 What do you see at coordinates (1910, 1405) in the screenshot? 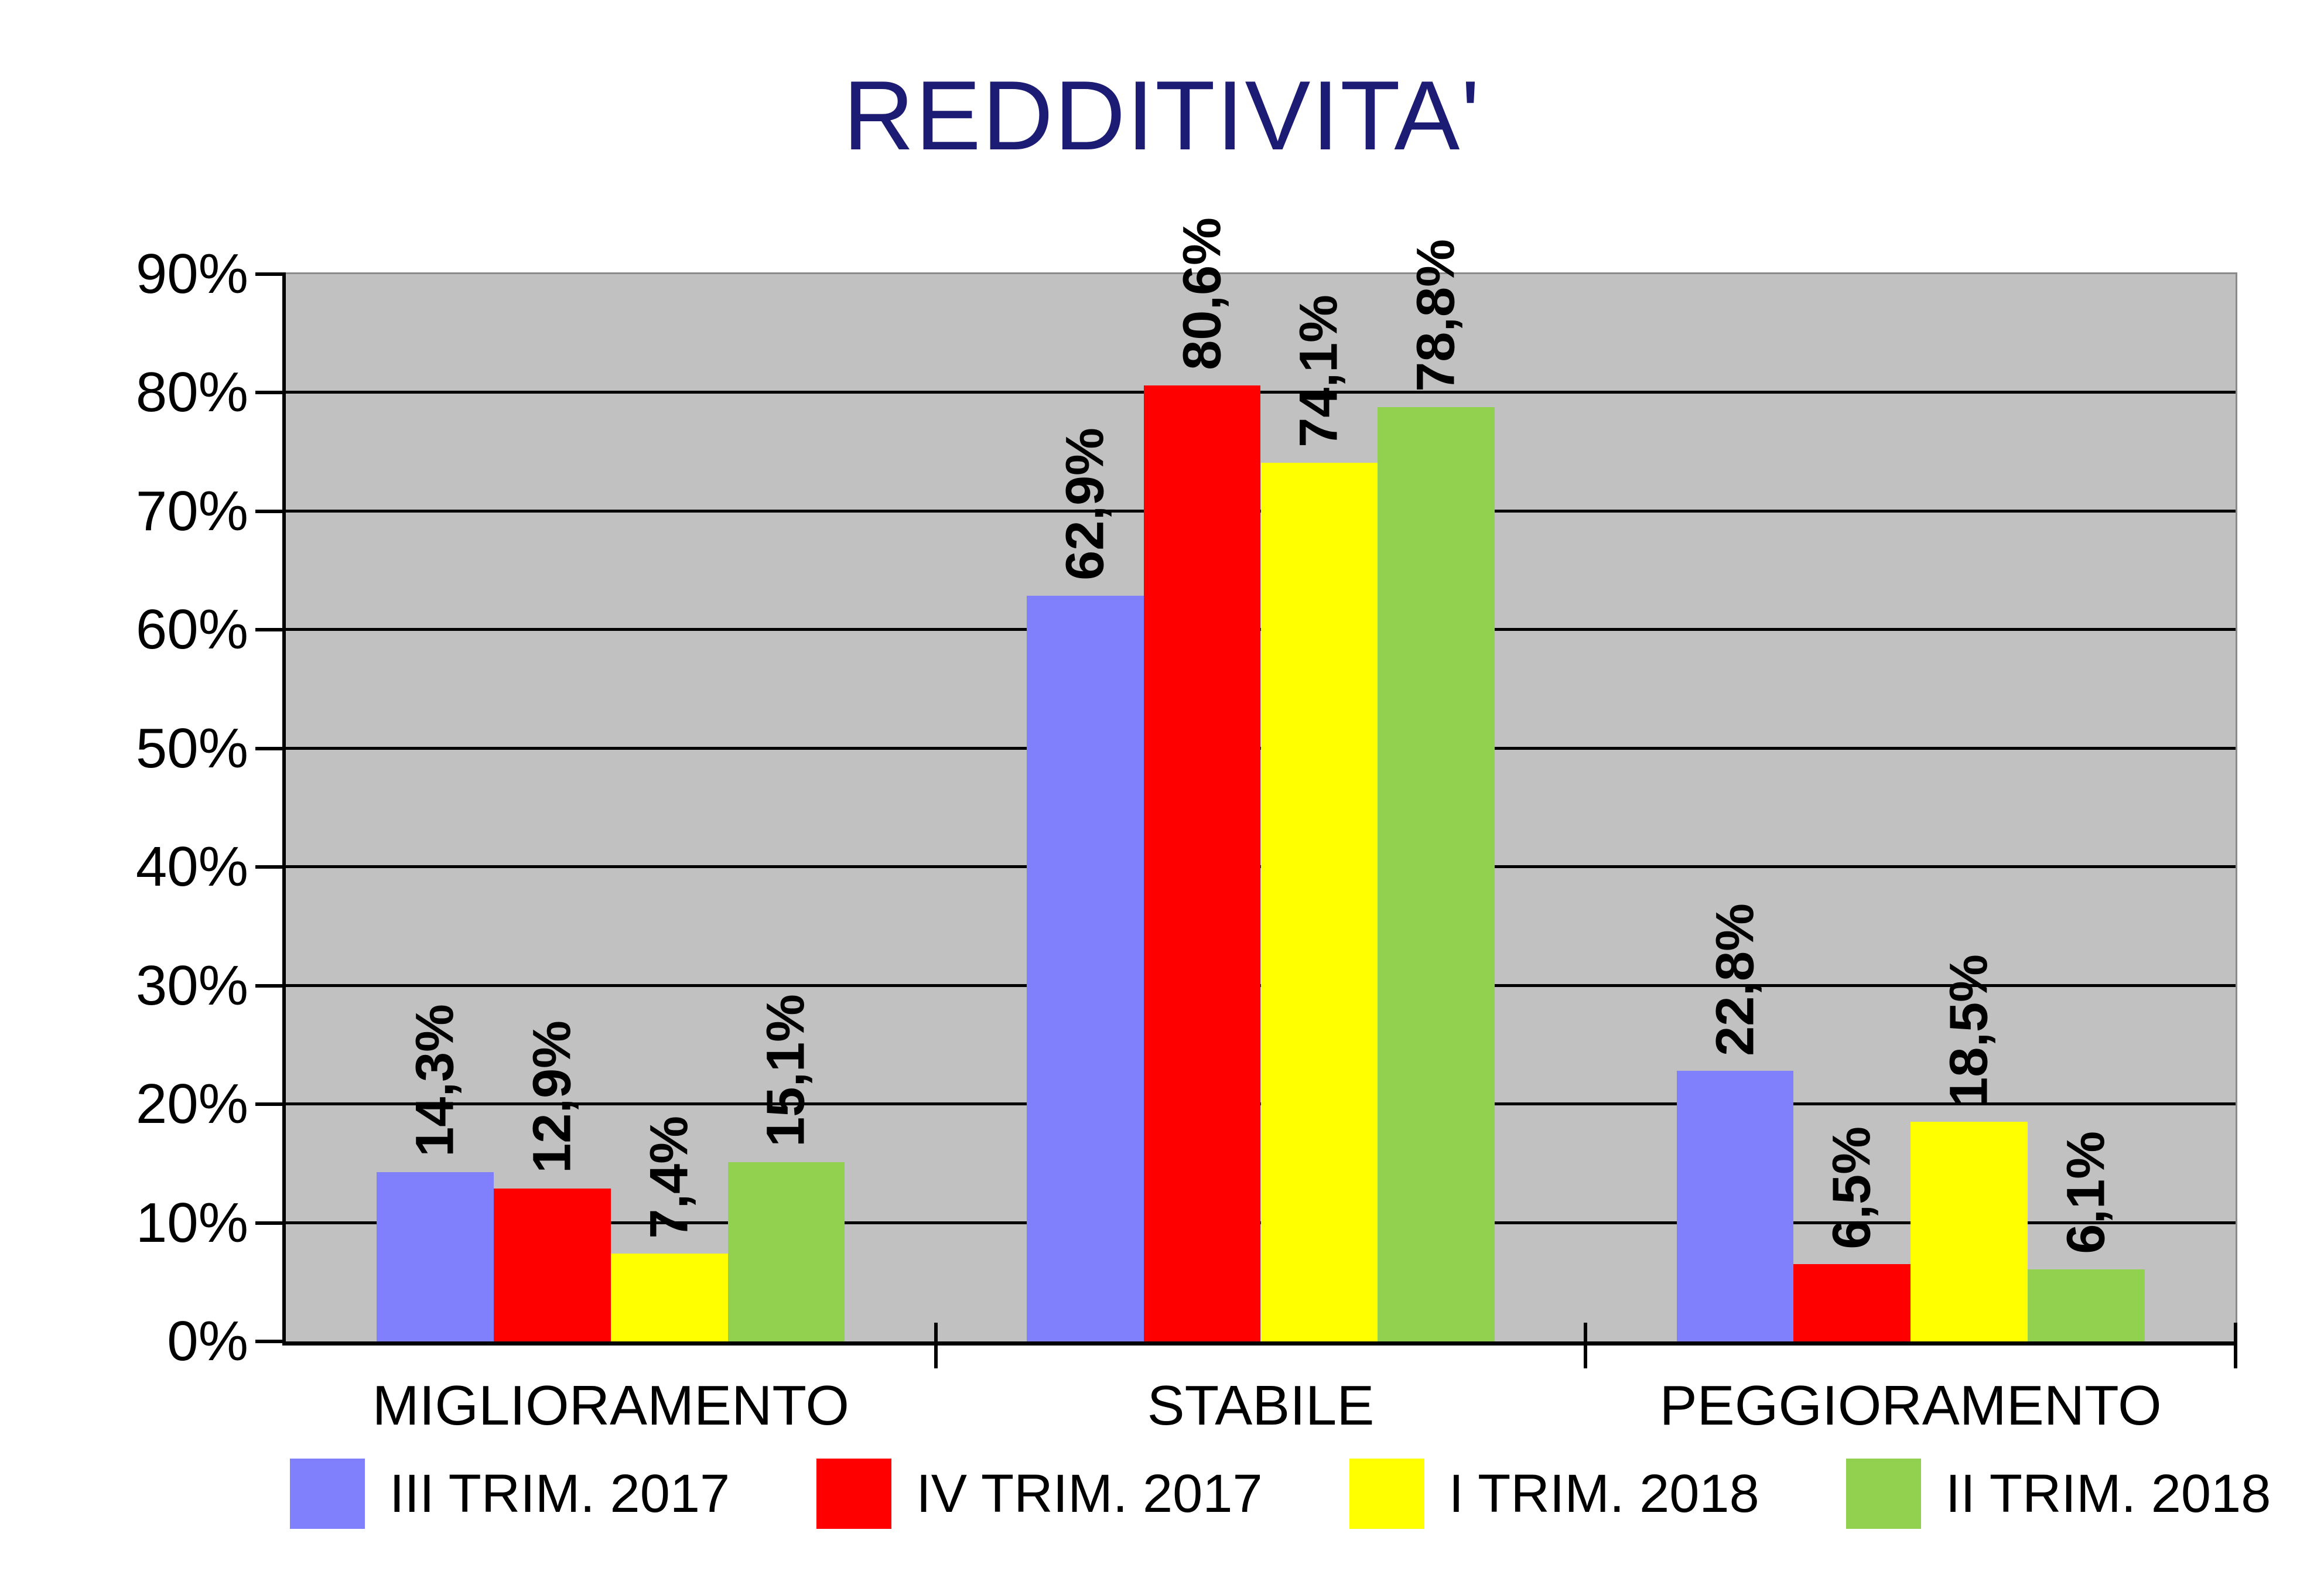
I see `category-label: PEGGIORAMENTO` at bounding box center [1910, 1405].